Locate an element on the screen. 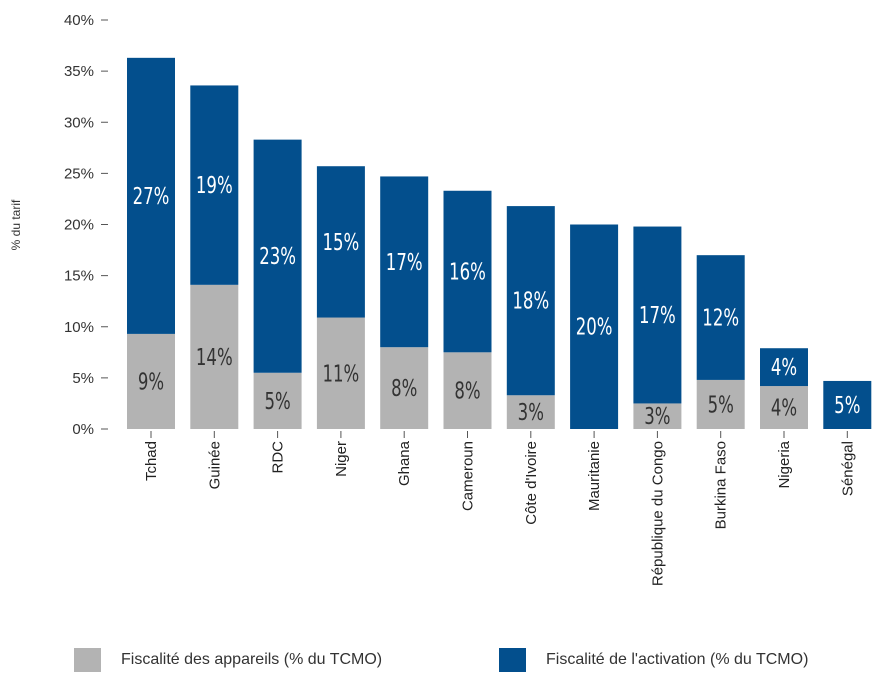 The image size is (885, 673). x-category-label: Nigeria is located at coordinates (784, 464).